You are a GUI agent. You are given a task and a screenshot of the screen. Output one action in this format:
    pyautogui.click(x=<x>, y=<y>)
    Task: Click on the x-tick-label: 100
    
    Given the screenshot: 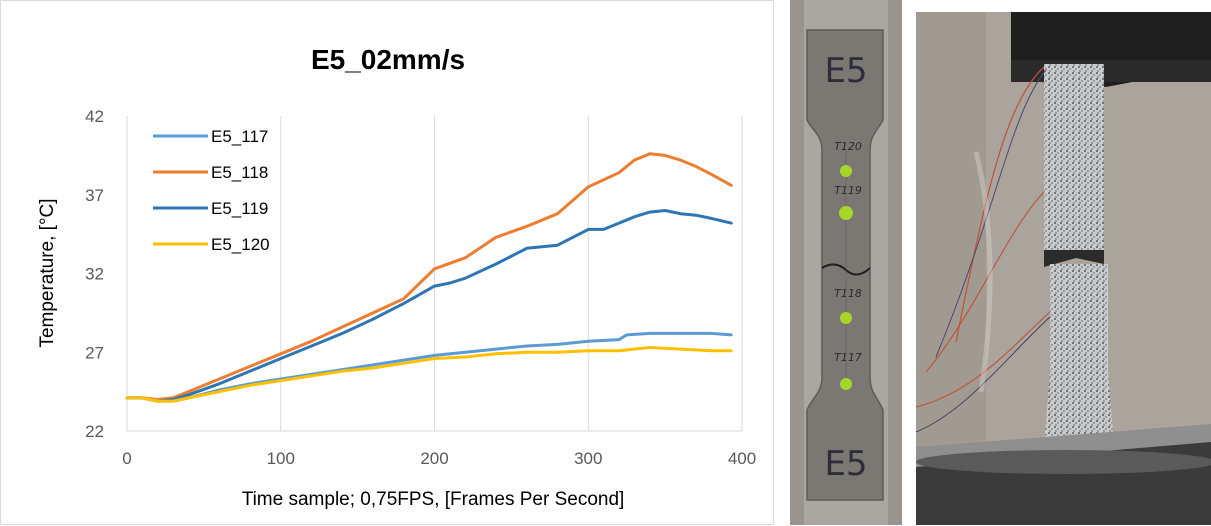 What is the action you would take?
    pyautogui.click(x=281, y=458)
    